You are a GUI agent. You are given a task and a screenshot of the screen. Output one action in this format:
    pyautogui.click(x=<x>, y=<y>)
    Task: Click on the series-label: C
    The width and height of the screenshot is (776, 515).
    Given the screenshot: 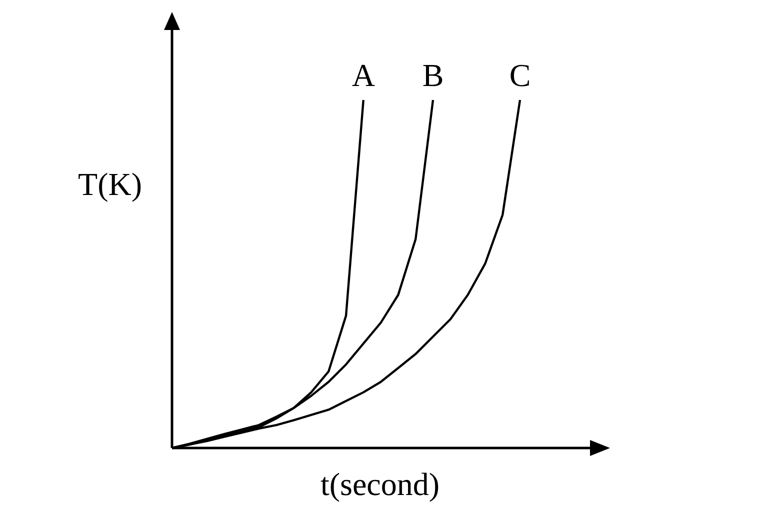 What is the action you would take?
    pyautogui.click(x=520, y=75)
    